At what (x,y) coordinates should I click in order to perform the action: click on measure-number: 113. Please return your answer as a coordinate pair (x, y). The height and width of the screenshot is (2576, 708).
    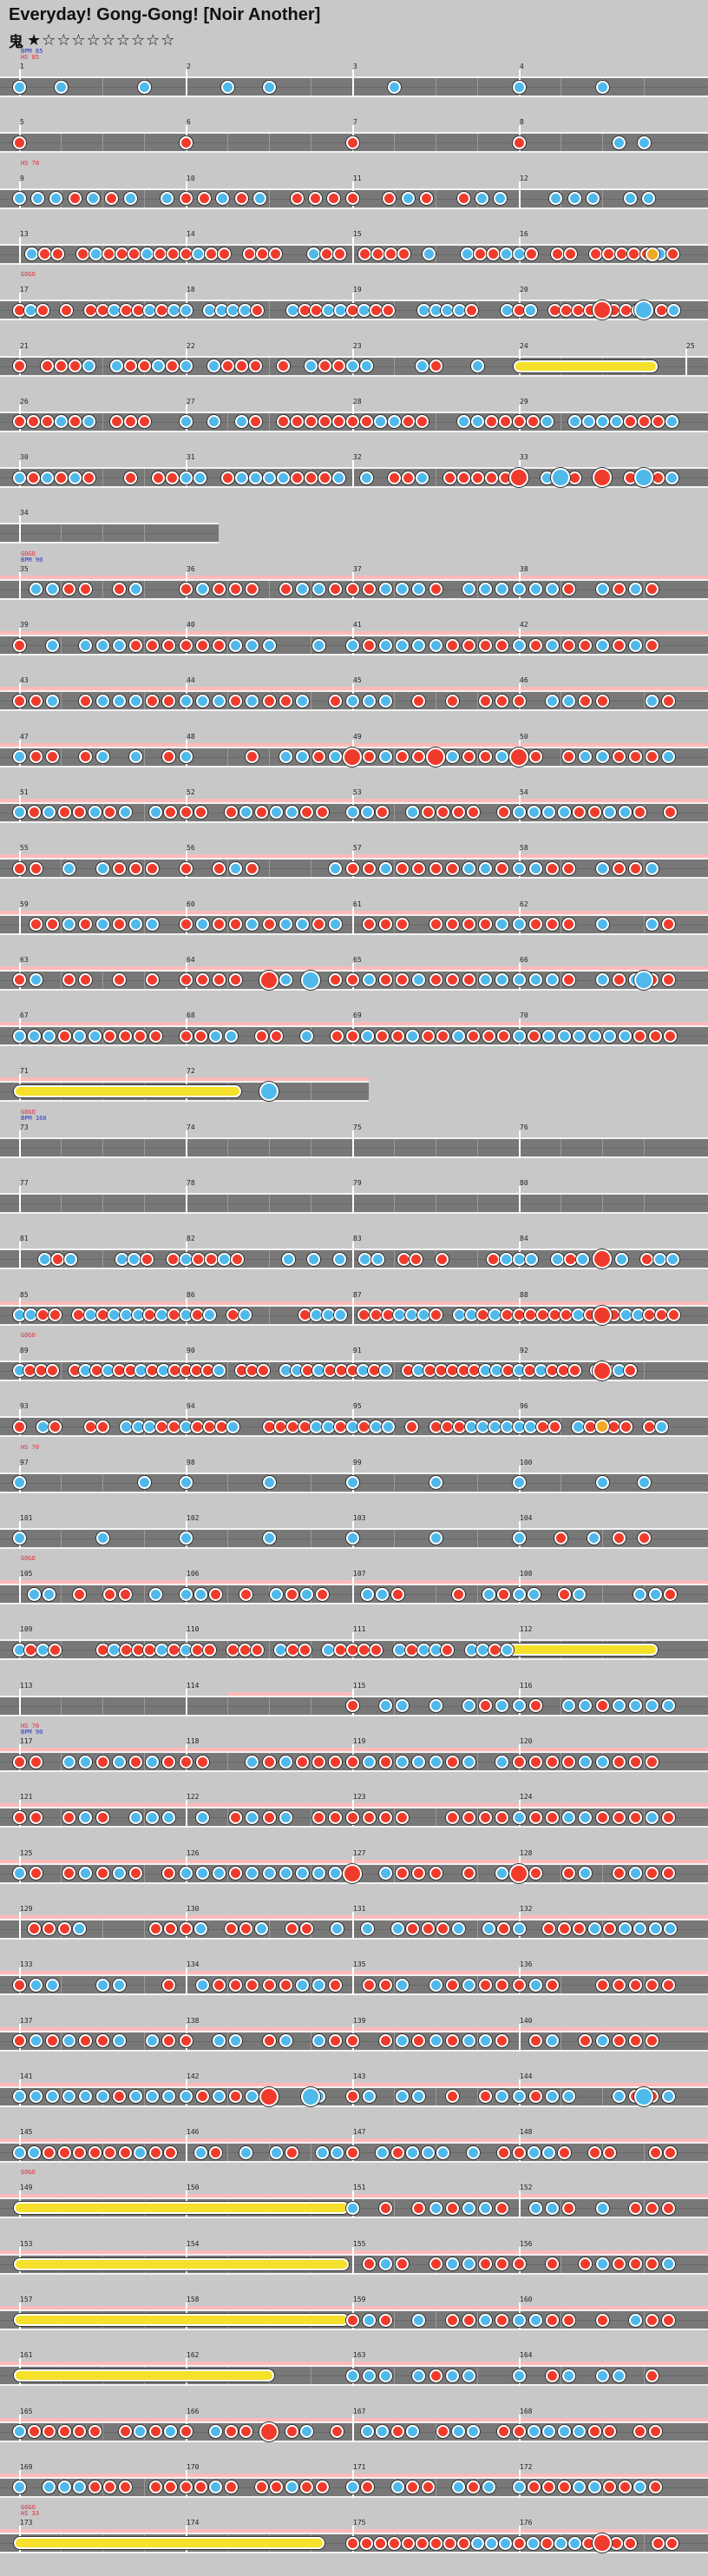
    Looking at the image, I should click on (27, 1685).